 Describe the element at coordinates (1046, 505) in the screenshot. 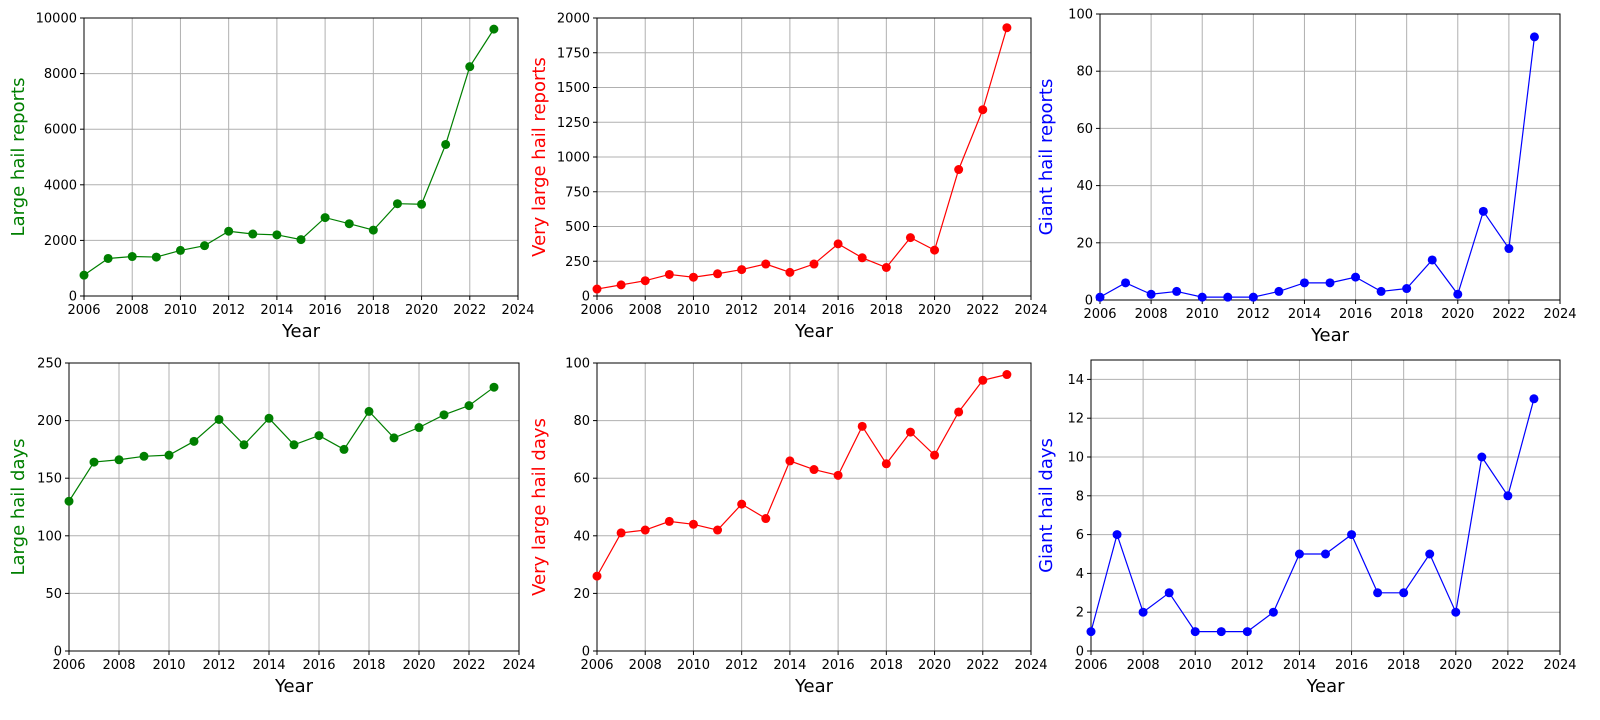

I see `y-axis-label: Giant hail days` at that location.